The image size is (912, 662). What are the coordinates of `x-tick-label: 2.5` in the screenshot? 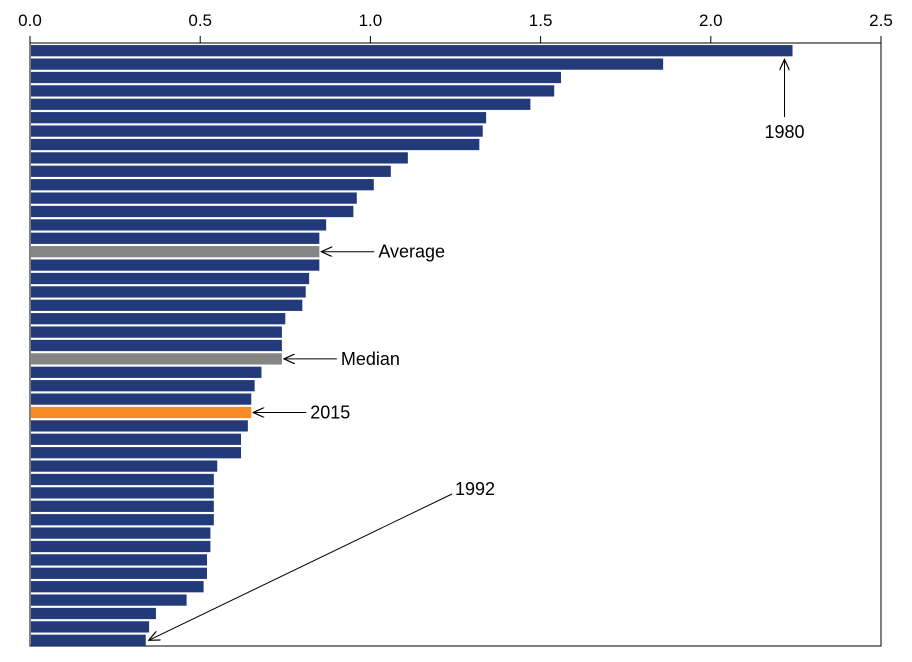 It's located at (881, 20).